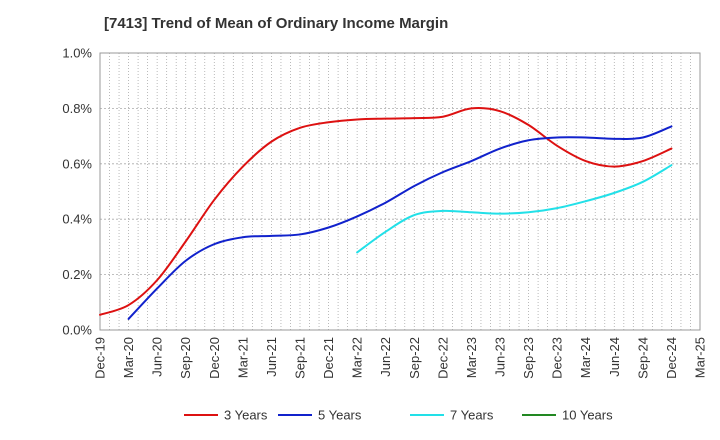 The image size is (720, 440). I want to click on x-tick-label: Mar-24, so click(585, 357).